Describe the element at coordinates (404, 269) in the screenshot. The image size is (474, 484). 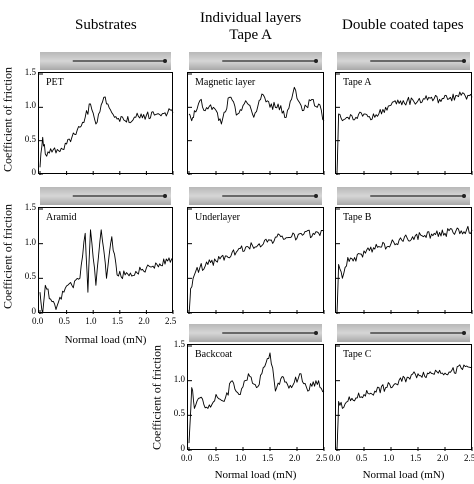
I see `friction-trace-tapeB` at that location.